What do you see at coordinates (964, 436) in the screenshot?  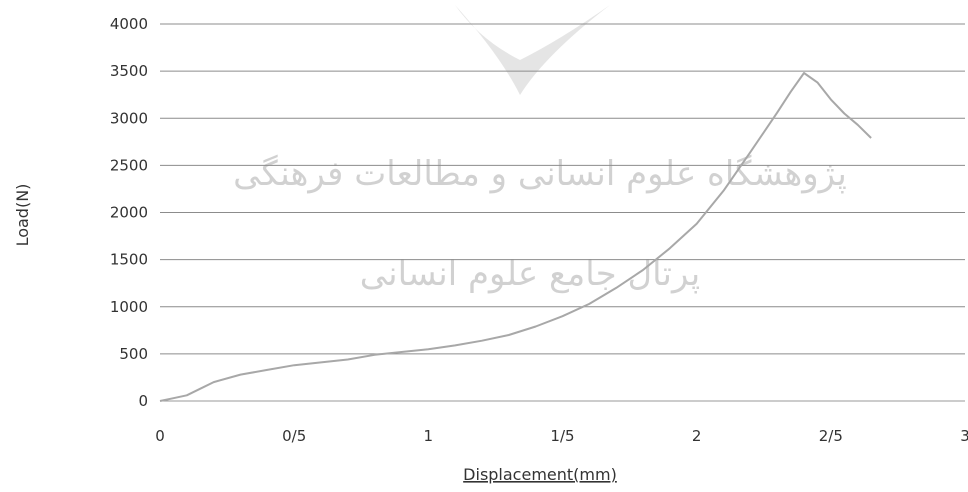 I see `x-tick-label: 3` at bounding box center [964, 436].